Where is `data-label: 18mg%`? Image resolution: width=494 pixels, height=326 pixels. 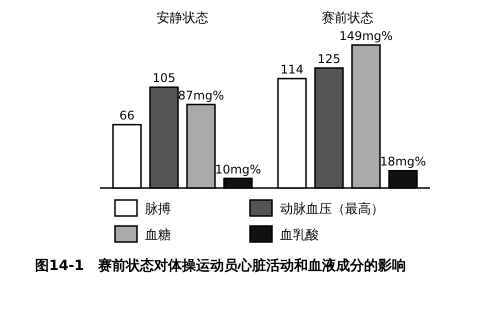 data-label: 18mg% is located at coordinates (403, 161).